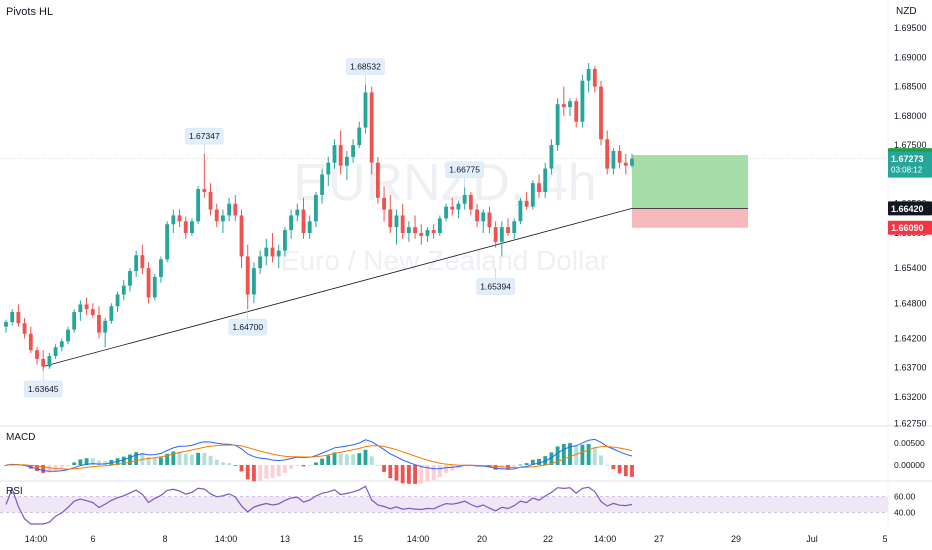 The image size is (932, 550). What do you see at coordinates (910, 57) in the screenshot?
I see `price-tick-label: 1.69000` at bounding box center [910, 57].